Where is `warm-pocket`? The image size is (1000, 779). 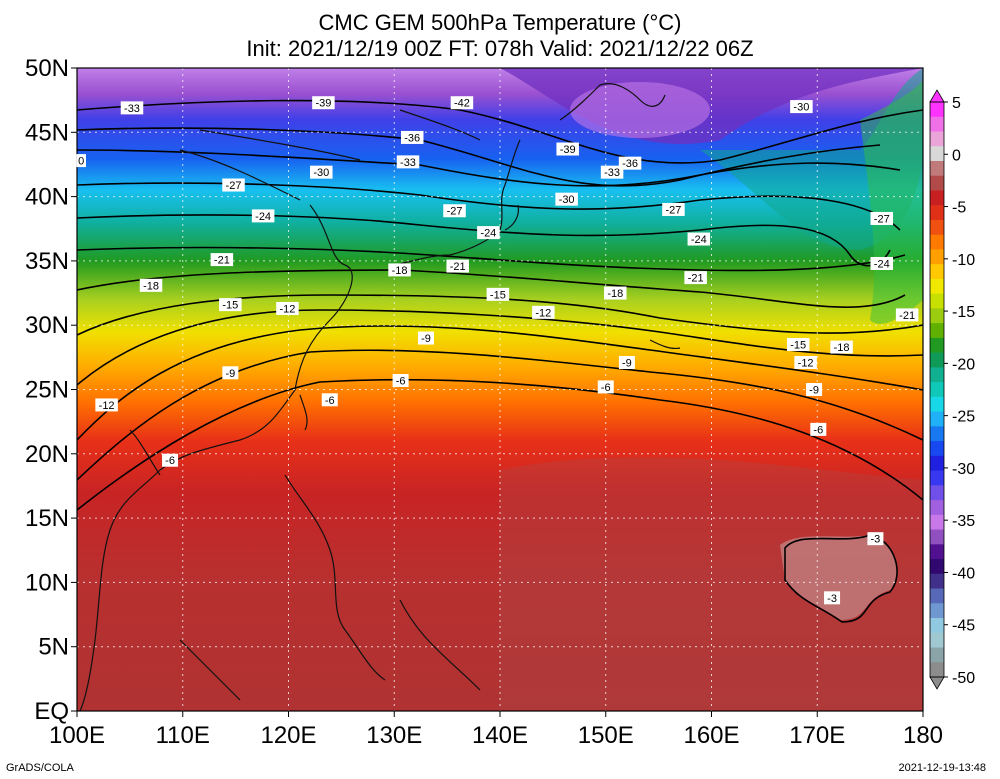 warm-pocket is located at coordinates (839, 577).